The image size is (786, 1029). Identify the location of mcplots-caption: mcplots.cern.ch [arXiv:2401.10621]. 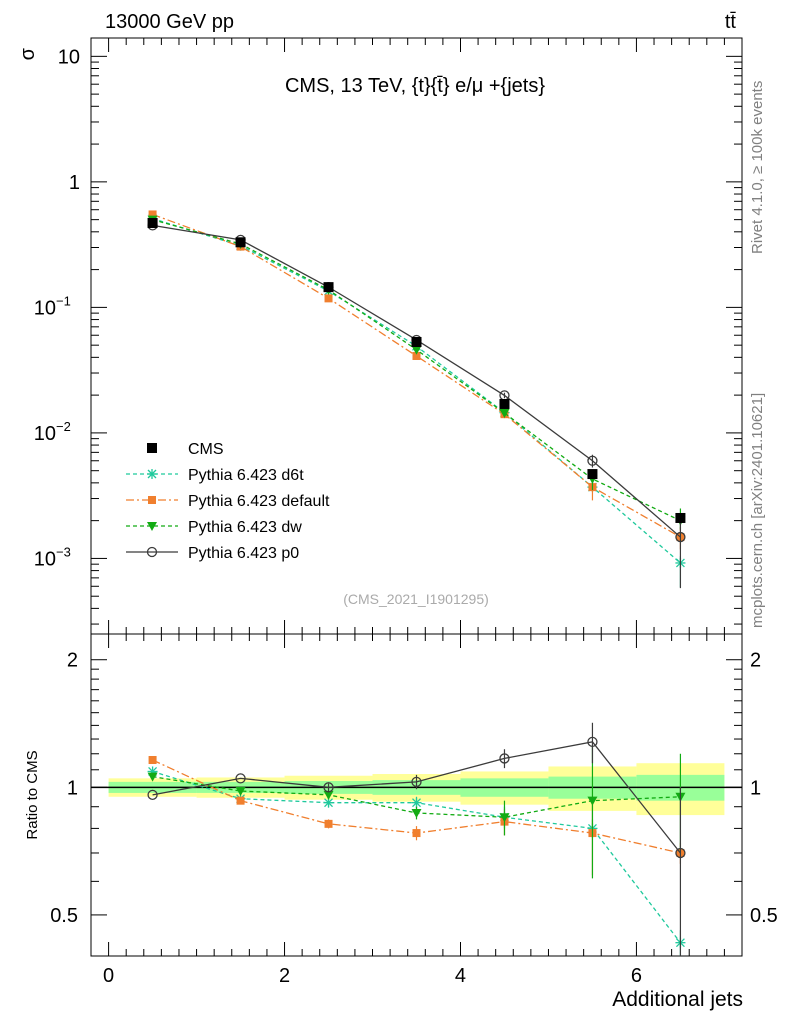
(757, 510).